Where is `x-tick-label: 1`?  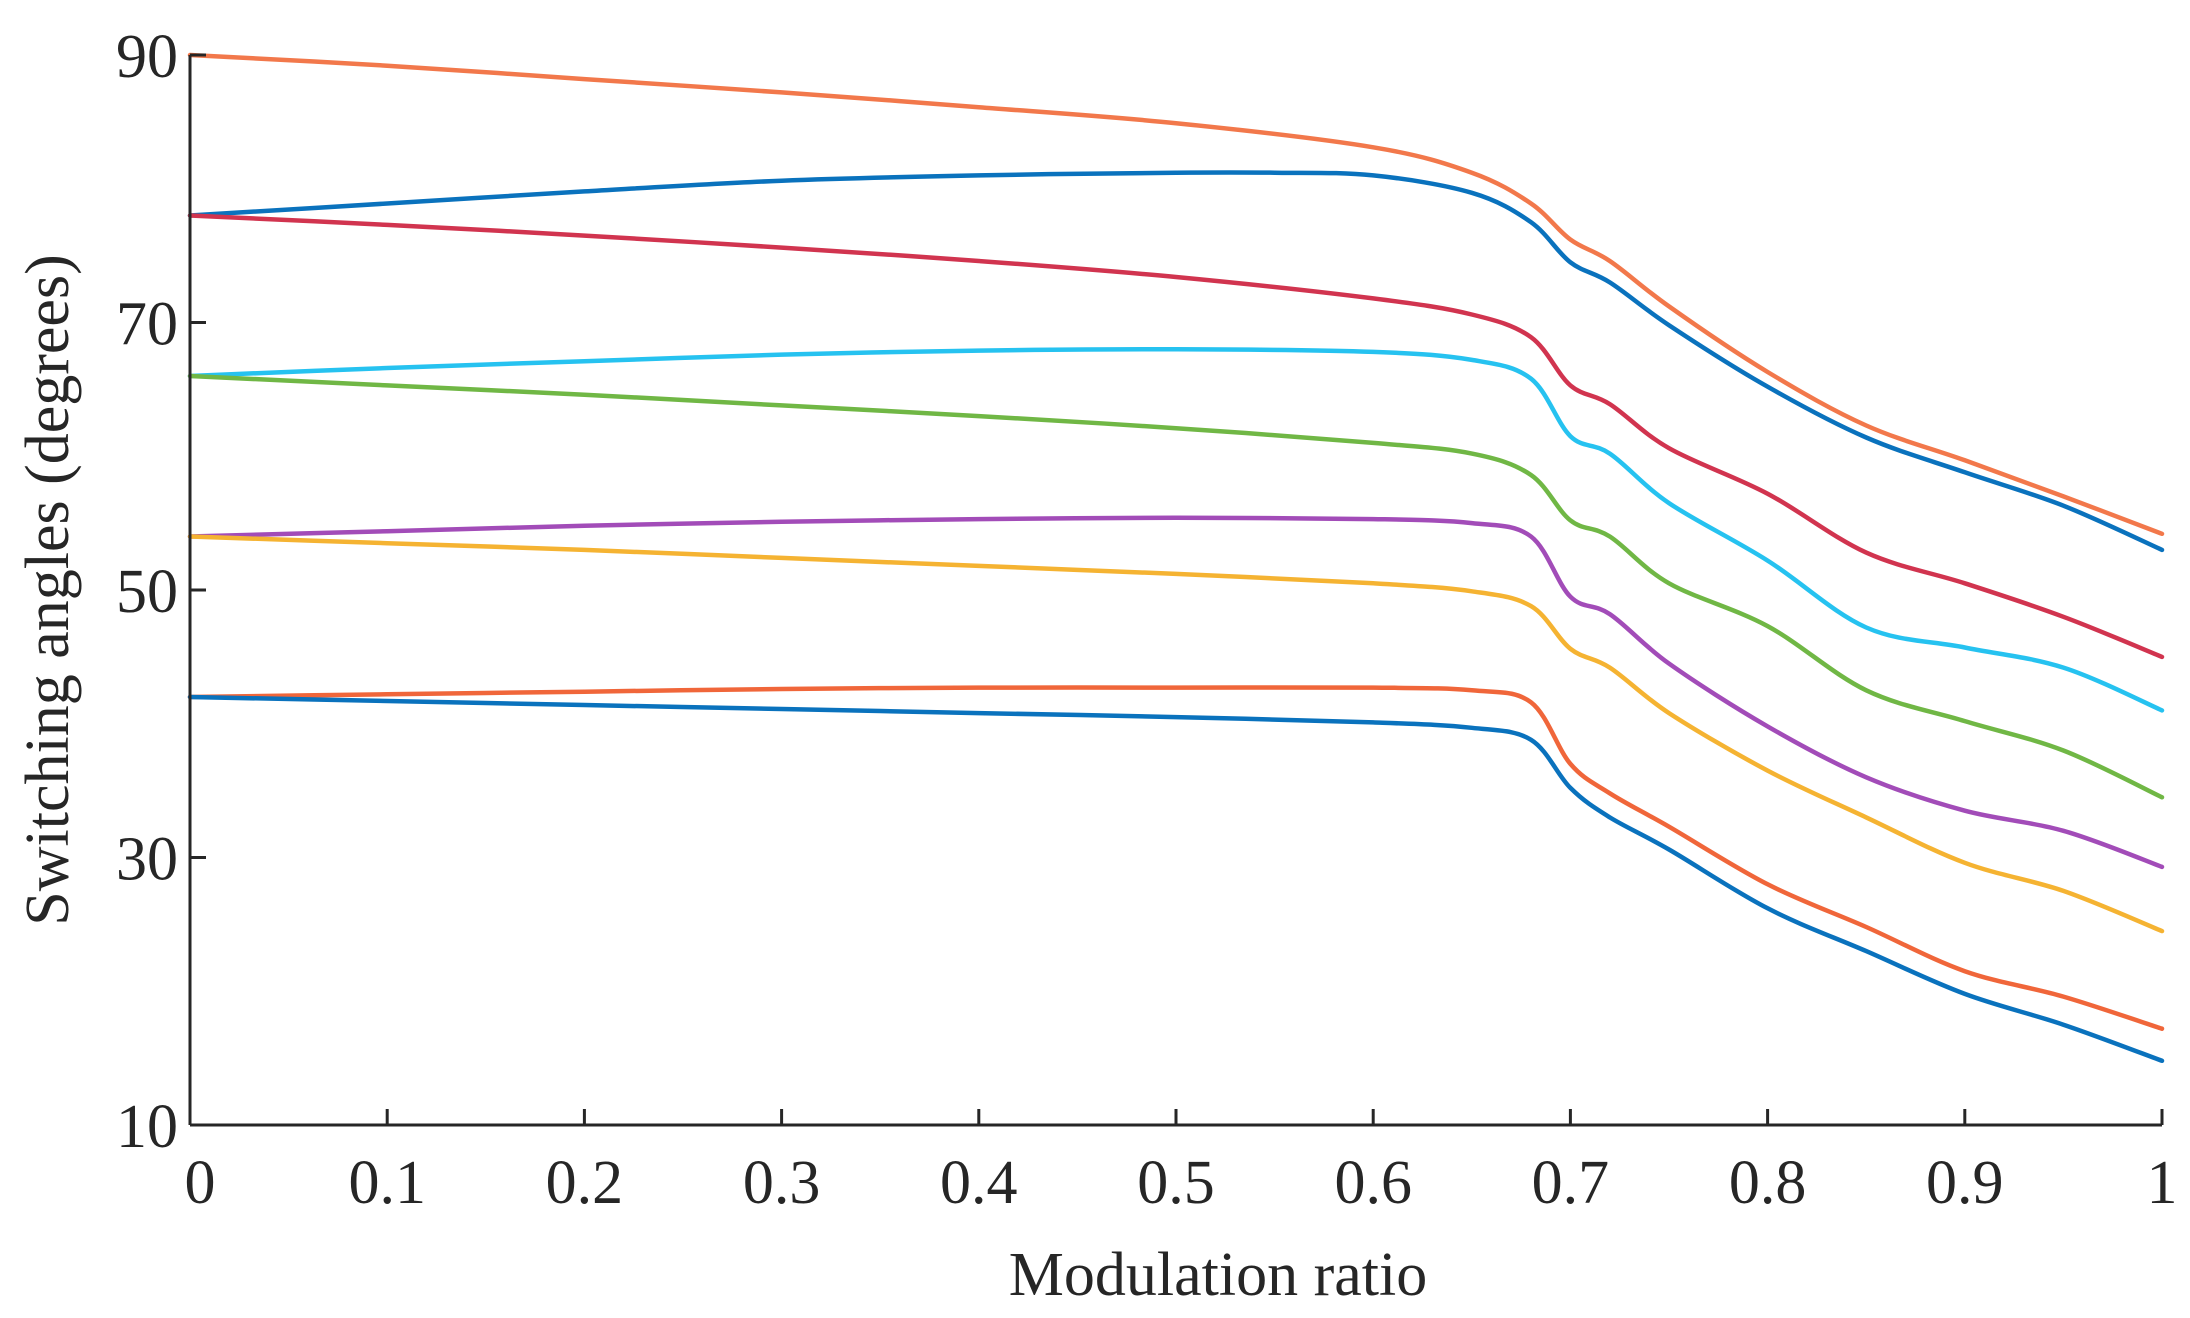
x-tick-label: 1 is located at coordinates (2162, 1183).